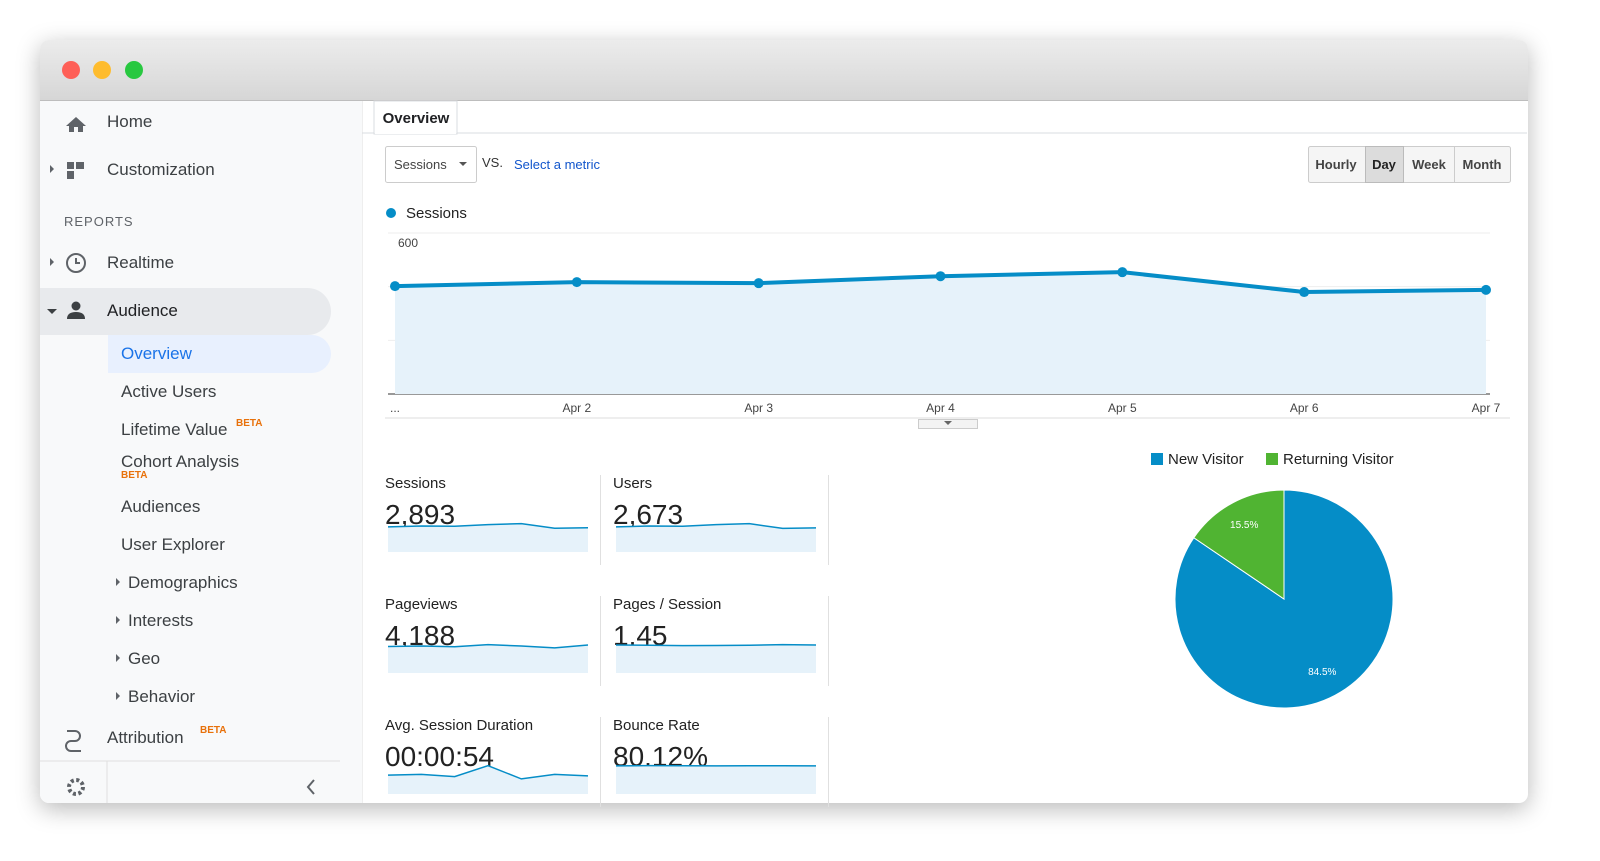 Image resolution: width=1600 pixels, height=861 pixels. Describe the element at coordinates (161, 620) in the screenshot. I see `nav-item: Interests` at that location.